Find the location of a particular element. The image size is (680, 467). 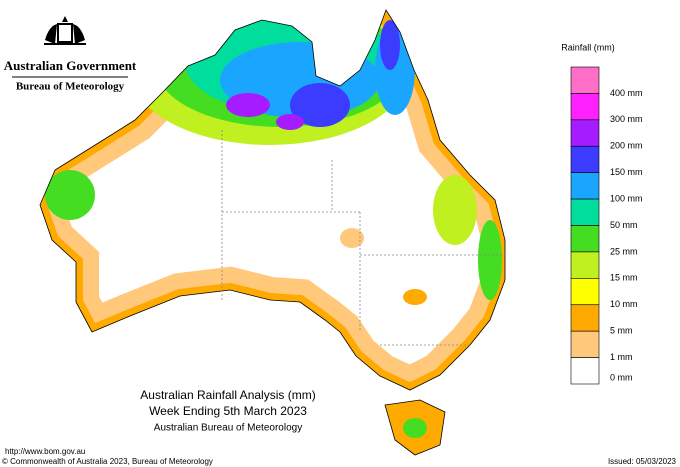

url: http://www.bom.gov.au is located at coordinates (45, 451).